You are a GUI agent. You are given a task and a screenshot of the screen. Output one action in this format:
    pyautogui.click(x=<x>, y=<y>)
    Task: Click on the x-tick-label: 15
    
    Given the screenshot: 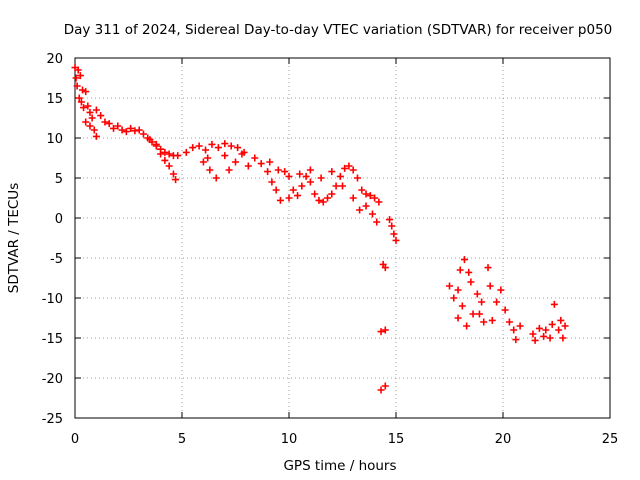 What is the action you would take?
    pyautogui.click(x=396, y=439)
    